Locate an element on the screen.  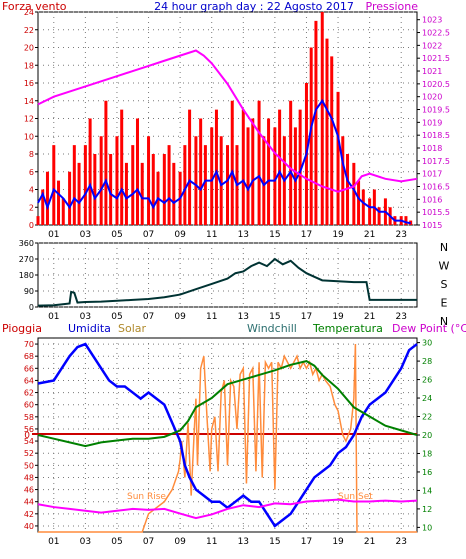
x-tick-label: 07 is located at coordinates (148, 317).